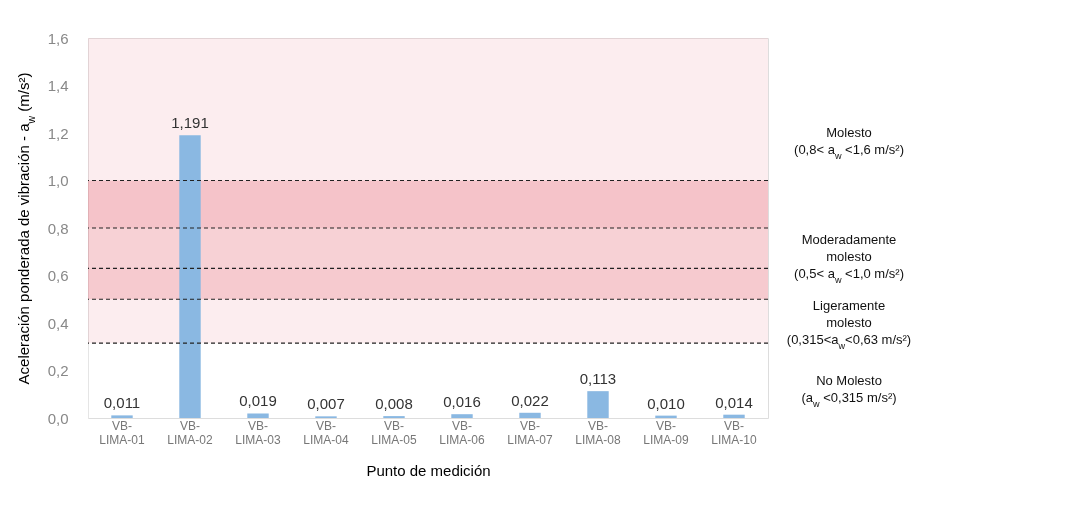 This screenshot has height=522, width=1071. Describe the element at coordinates (58, 85) in the screenshot. I see `y-tick-label: 1,4` at that location.